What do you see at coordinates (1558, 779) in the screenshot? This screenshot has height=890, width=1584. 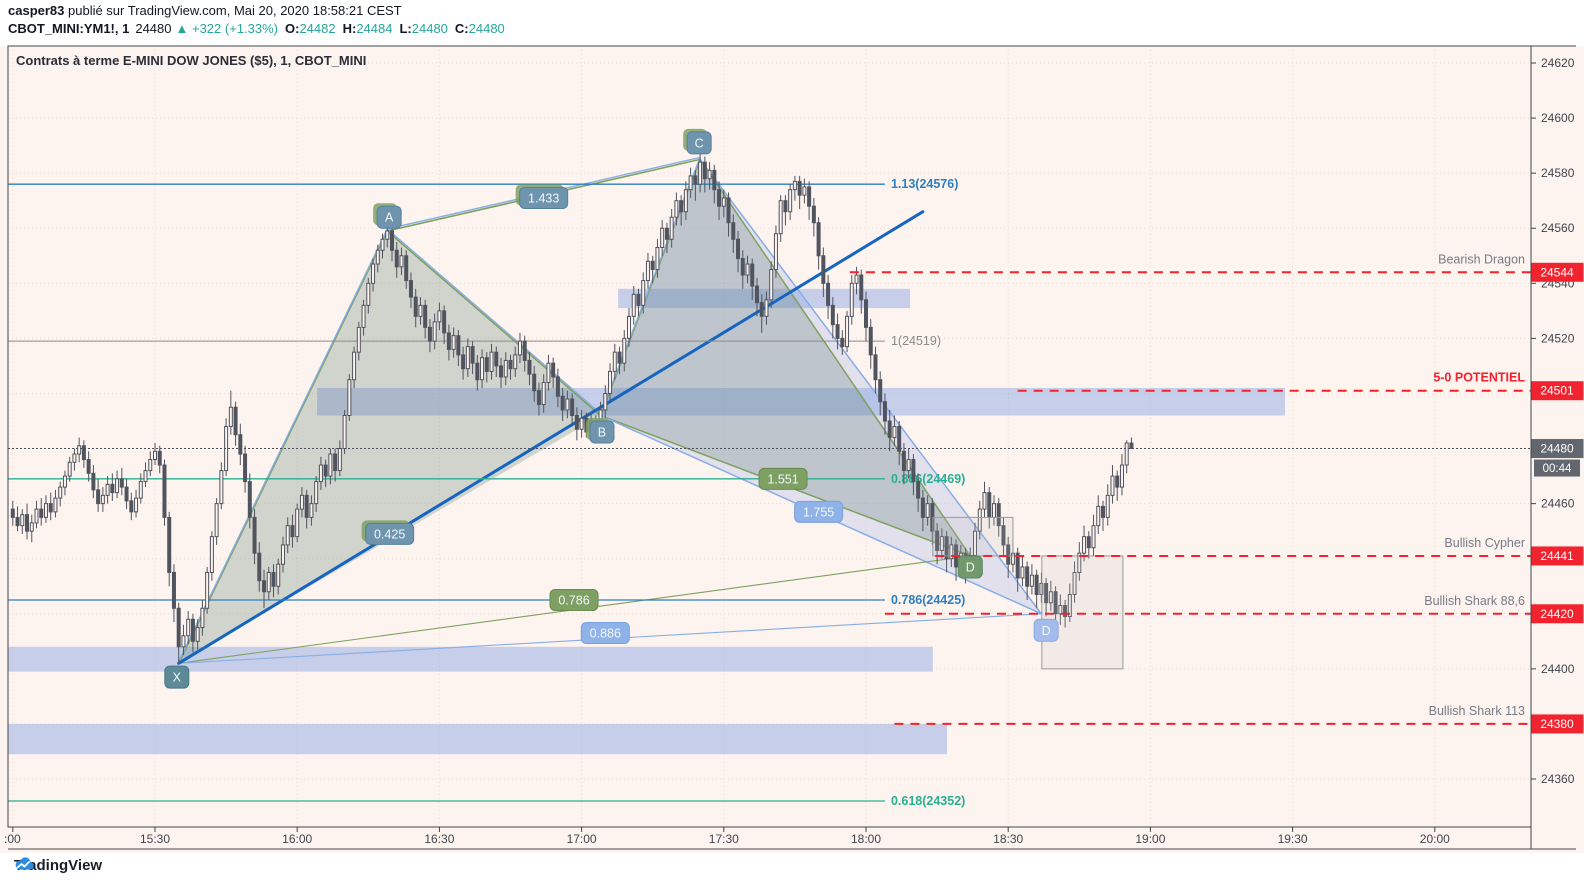 I see `svg-text: 24360` at bounding box center [1558, 779].